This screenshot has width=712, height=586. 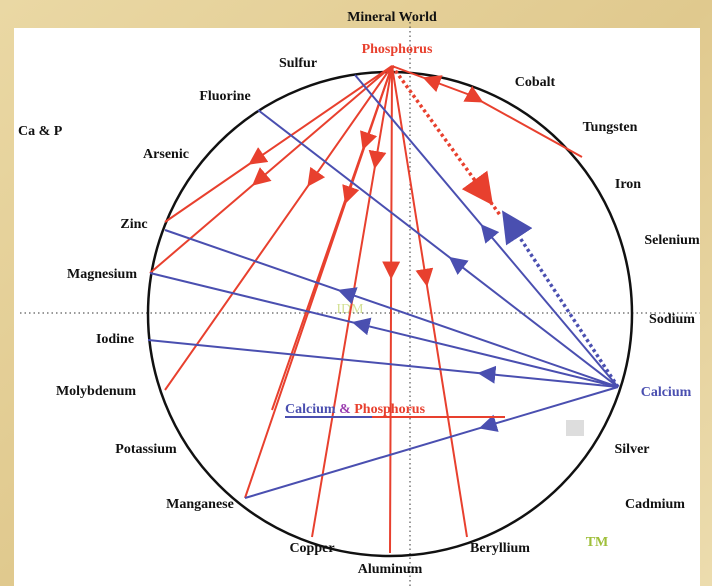 I want to click on trademark: TM, so click(x=597, y=542).